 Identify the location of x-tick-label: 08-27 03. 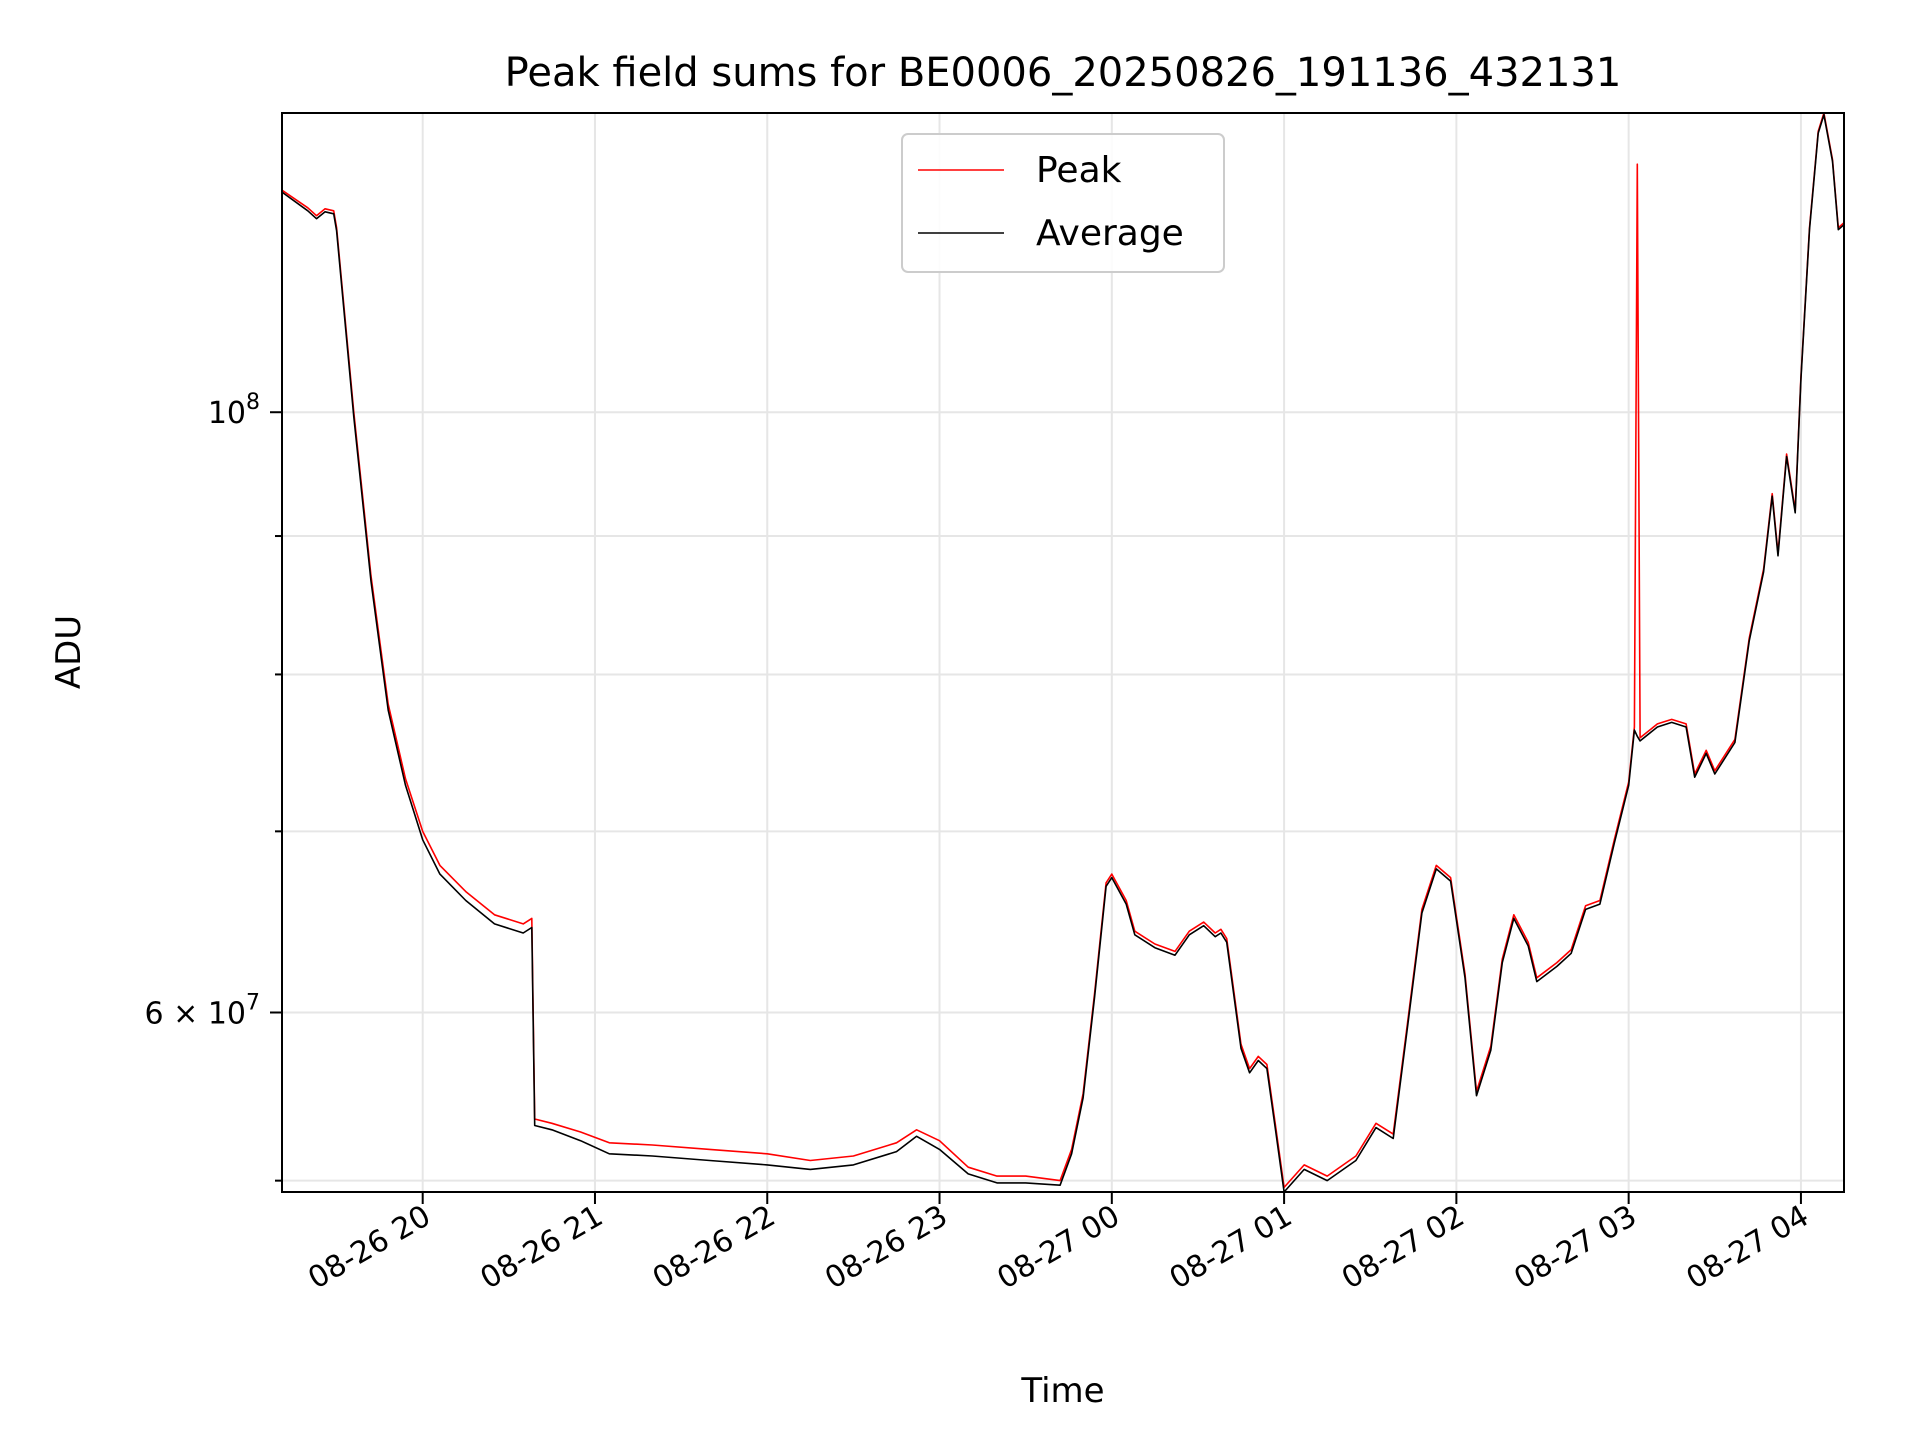
(1575, 1248).